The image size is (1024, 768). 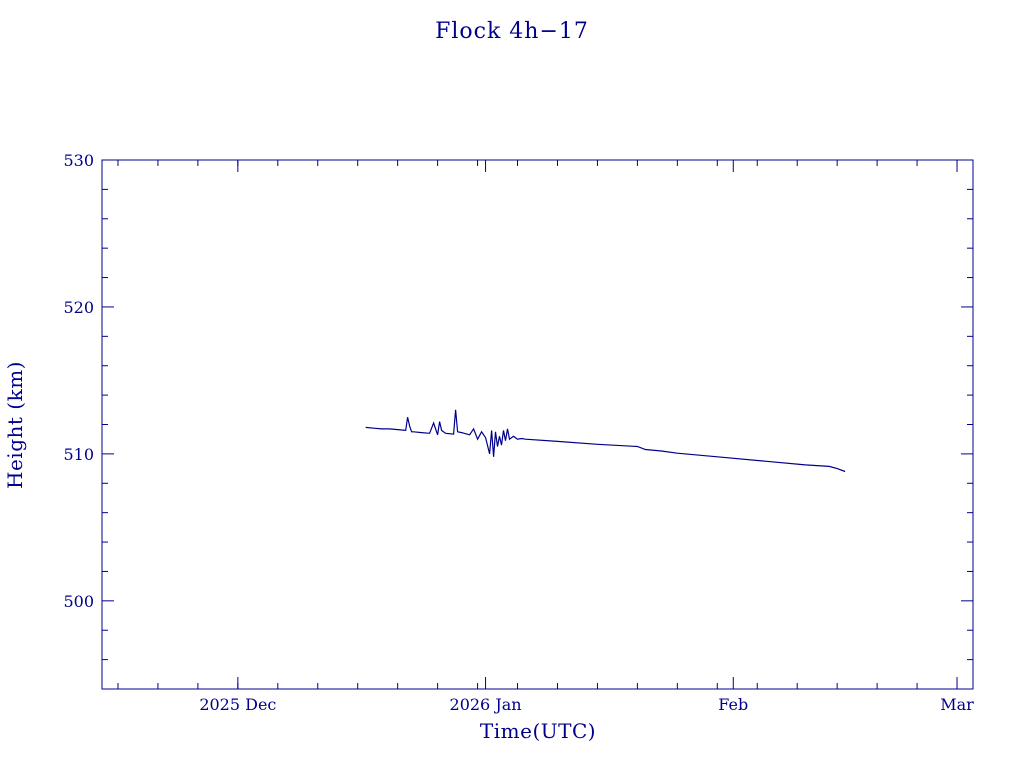 I want to click on y-axis-tick-labels: 500 510 520 530, so click(x=78, y=381).